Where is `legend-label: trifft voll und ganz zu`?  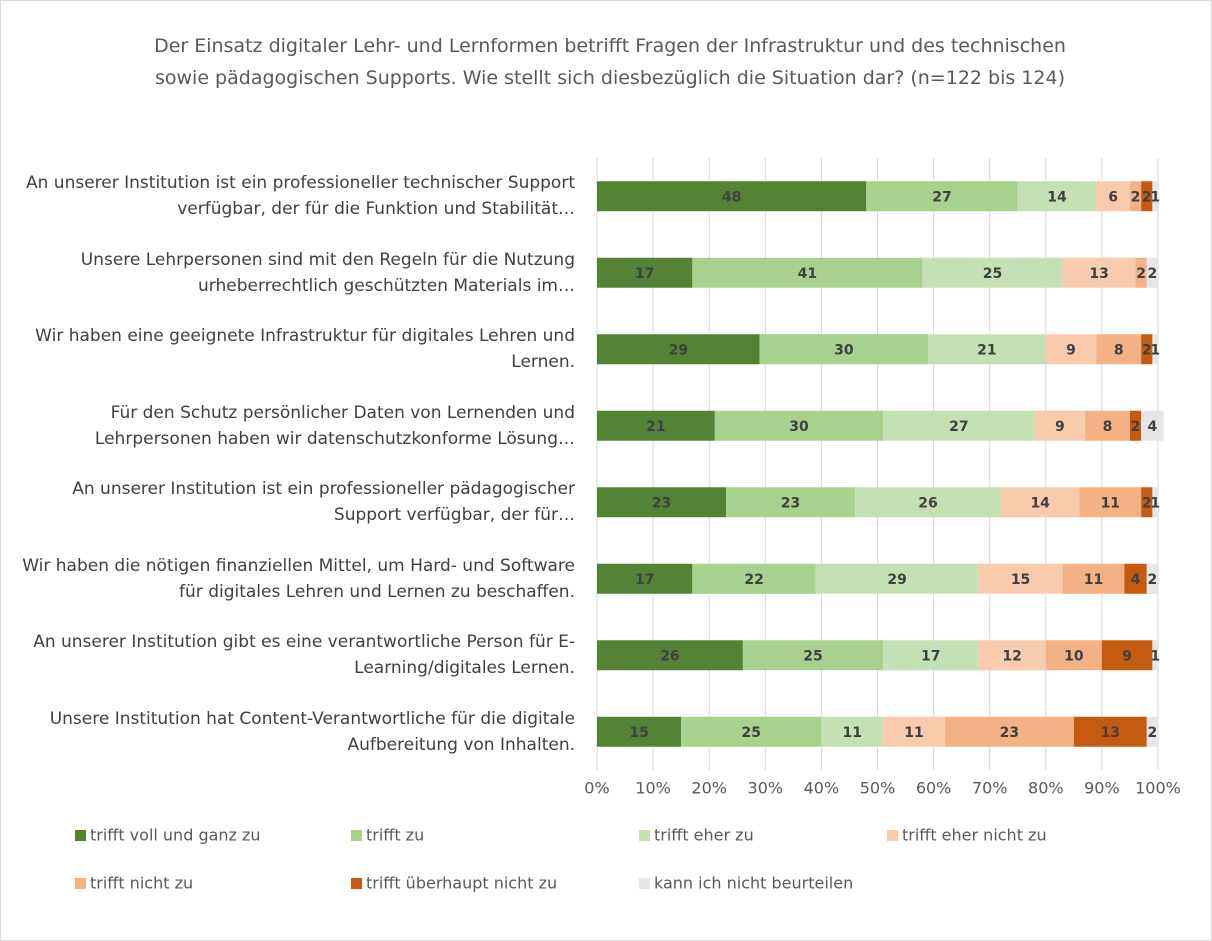
legend-label: trifft voll und ganz zu is located at coordinates (175, 835).